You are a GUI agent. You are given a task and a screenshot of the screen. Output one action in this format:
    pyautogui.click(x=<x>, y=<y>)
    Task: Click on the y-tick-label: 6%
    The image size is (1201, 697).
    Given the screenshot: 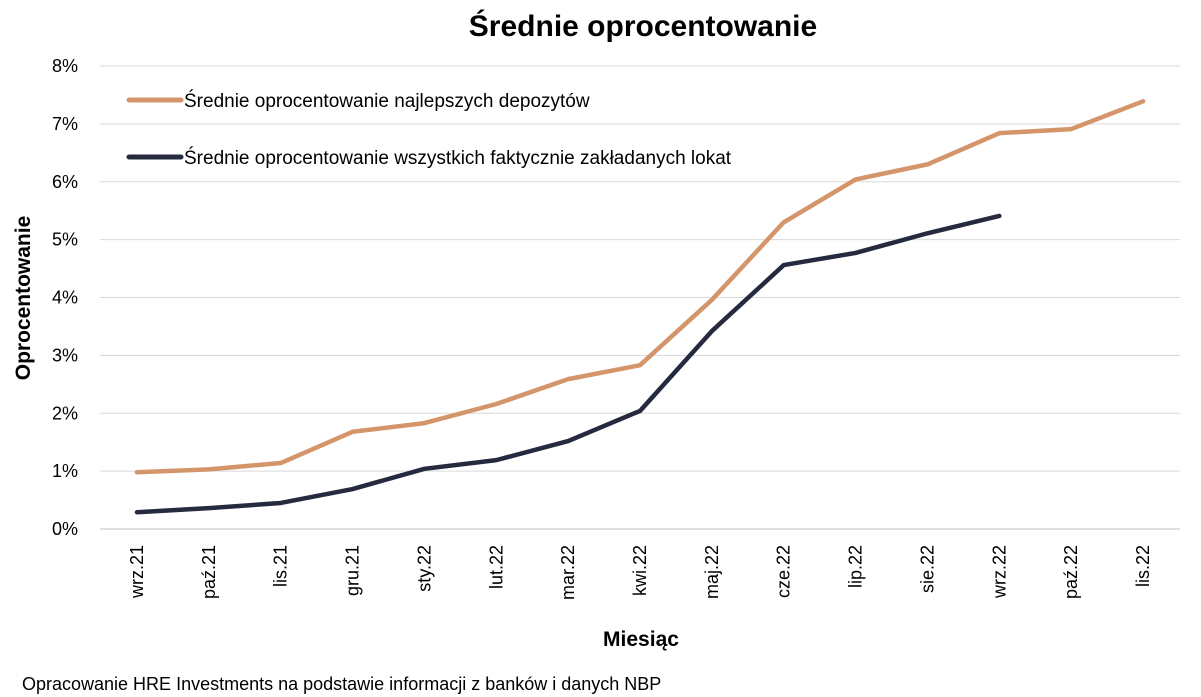 What is the action you would take?
    pyautogui.click(x=65, y=182)
    